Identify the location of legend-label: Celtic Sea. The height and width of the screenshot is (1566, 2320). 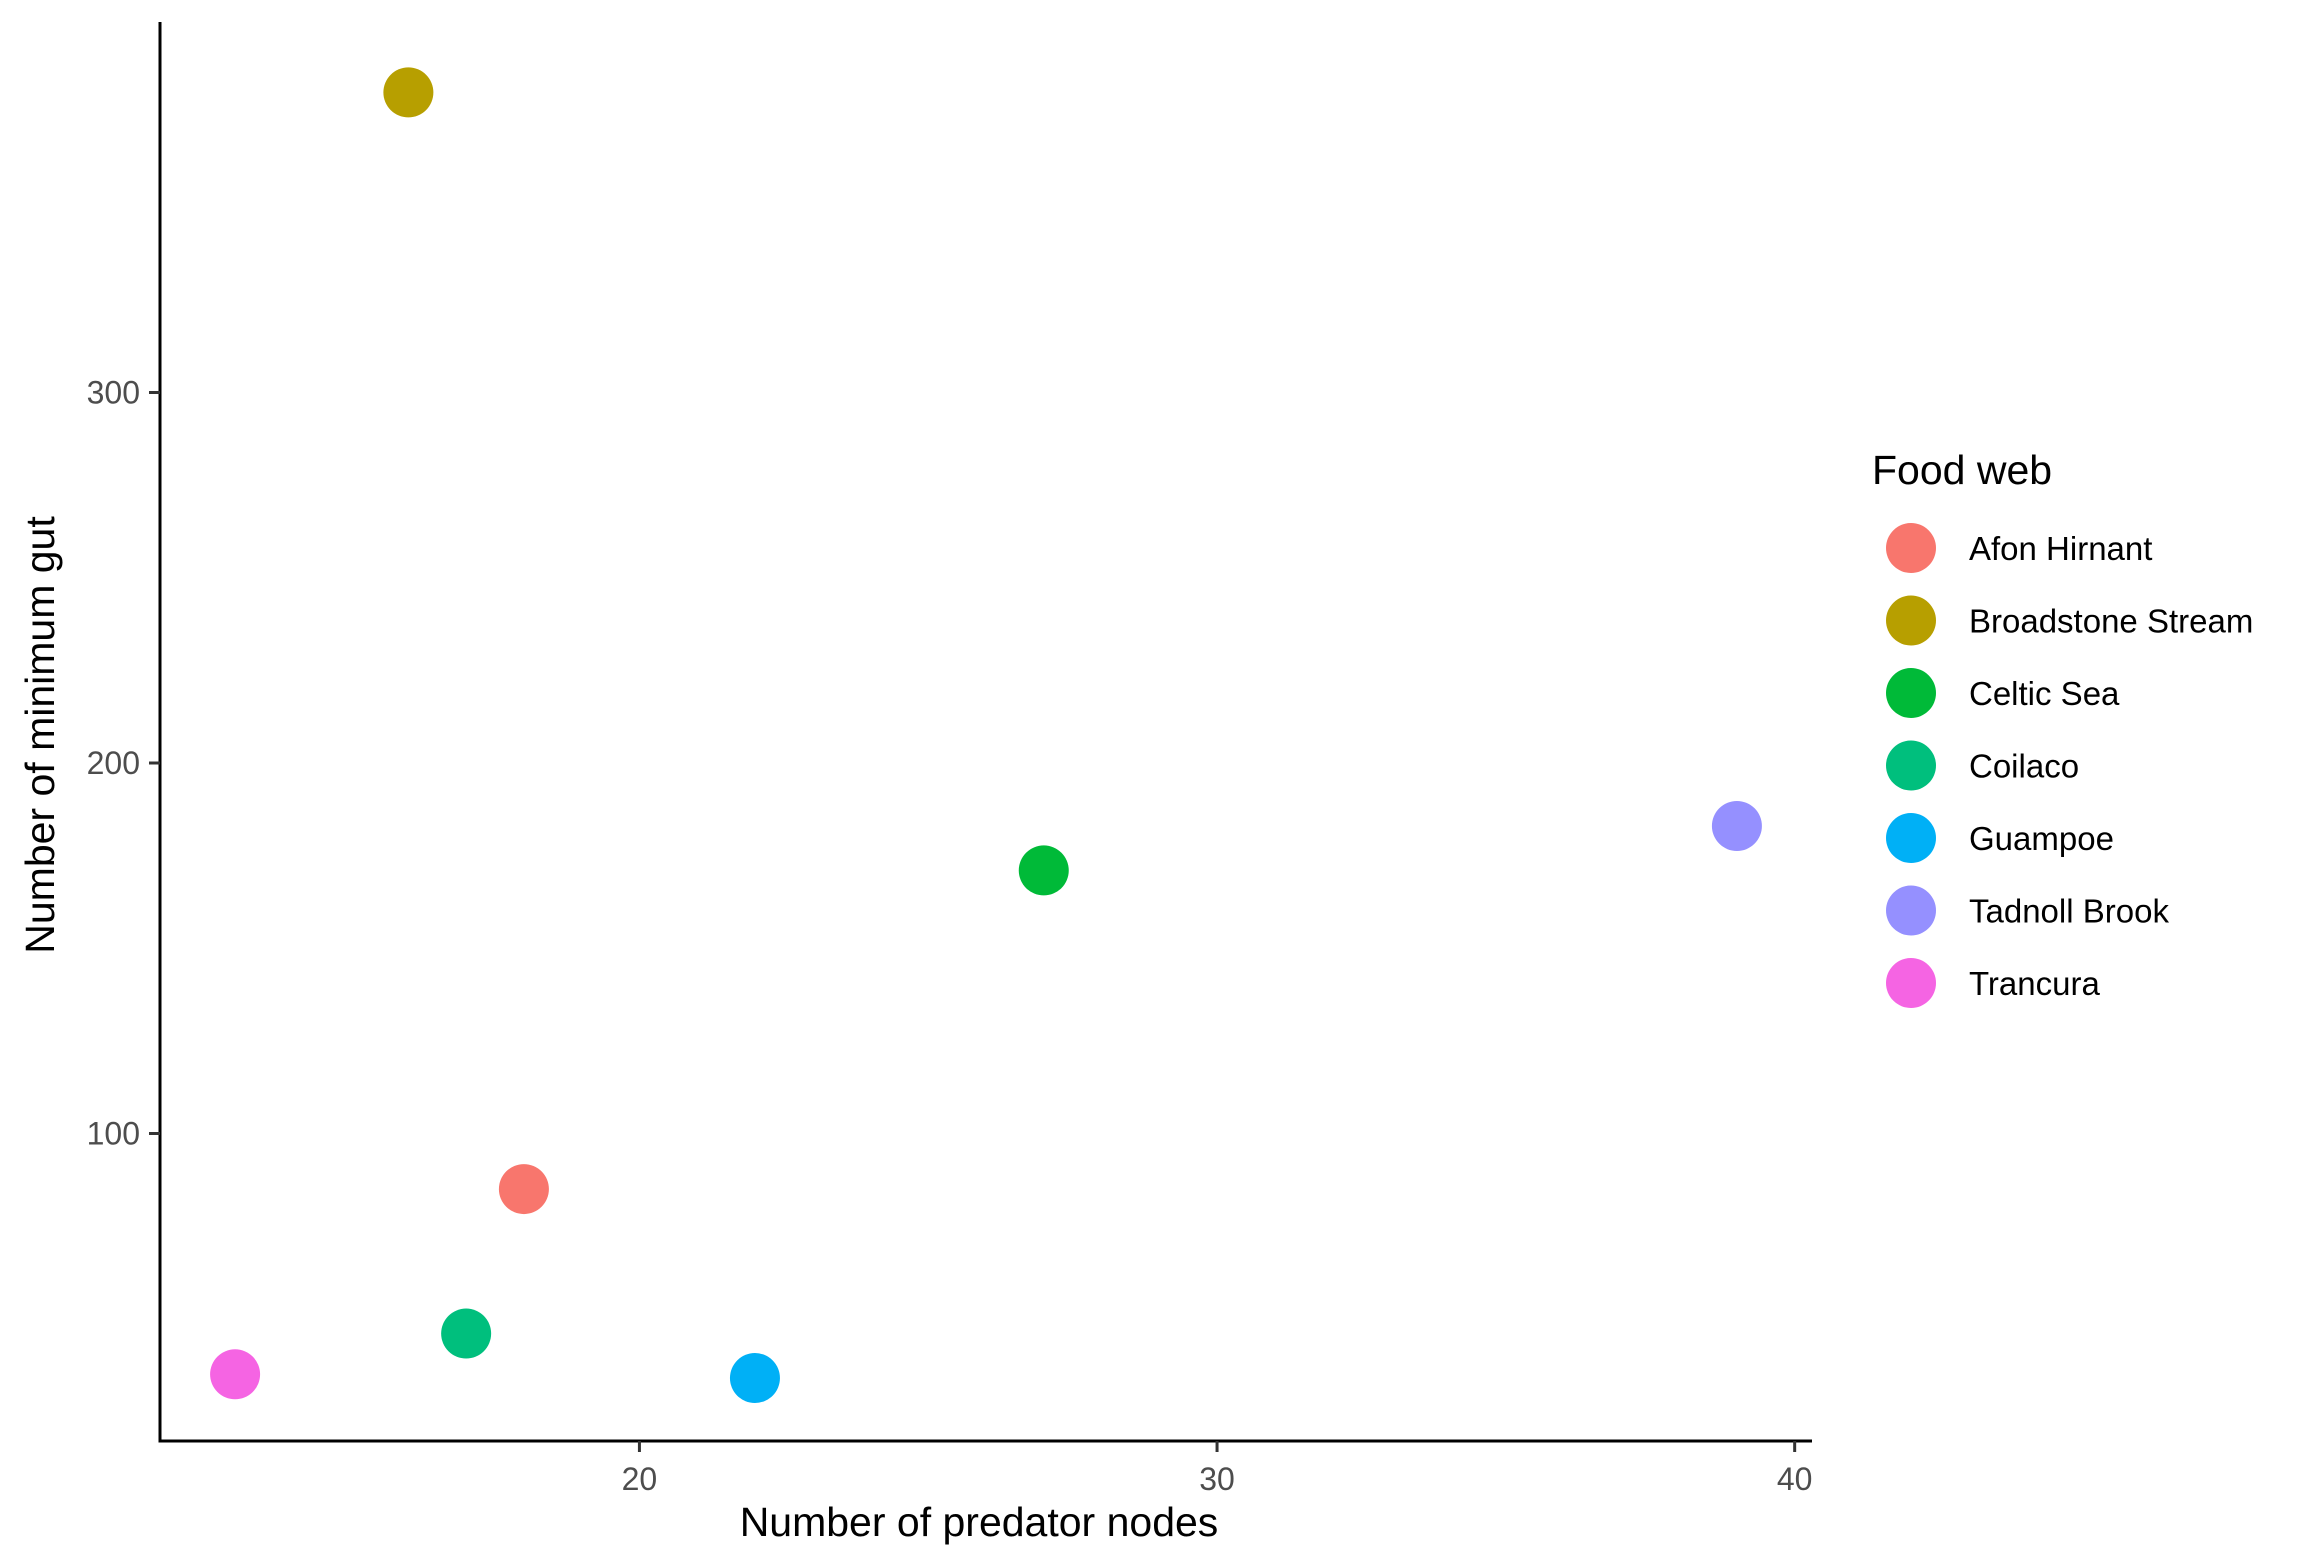
(2044, 693).